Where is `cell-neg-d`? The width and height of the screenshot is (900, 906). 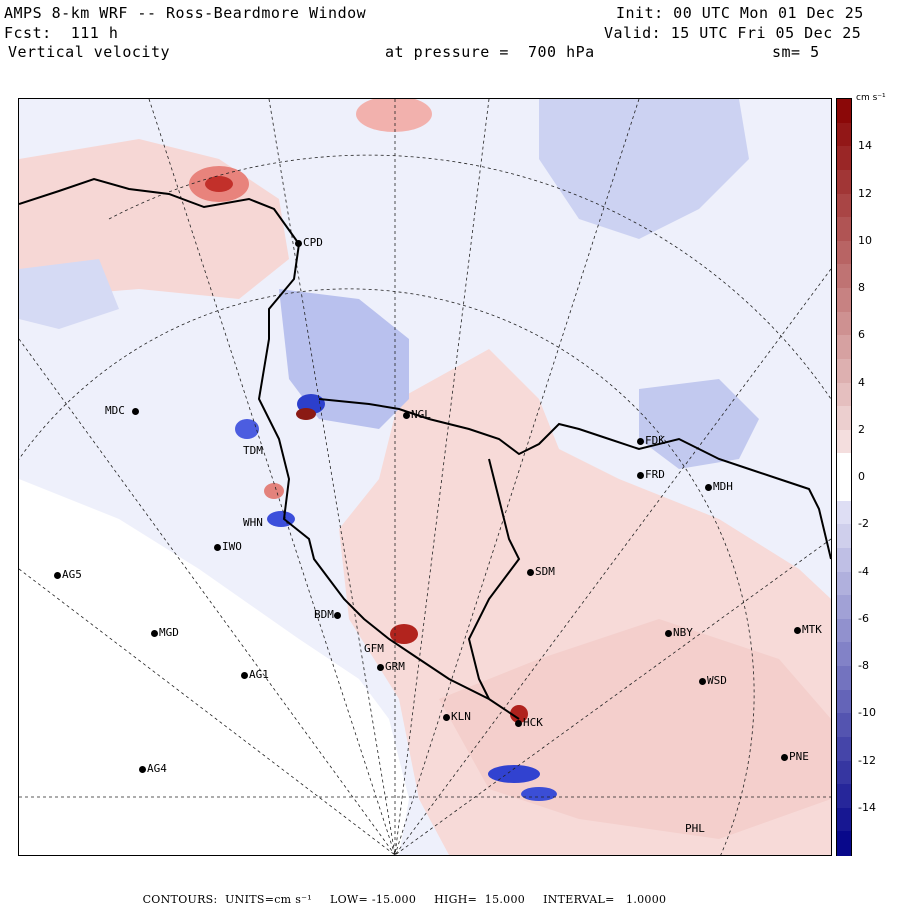 cell-neg-d is located at coordinates (539, 794).